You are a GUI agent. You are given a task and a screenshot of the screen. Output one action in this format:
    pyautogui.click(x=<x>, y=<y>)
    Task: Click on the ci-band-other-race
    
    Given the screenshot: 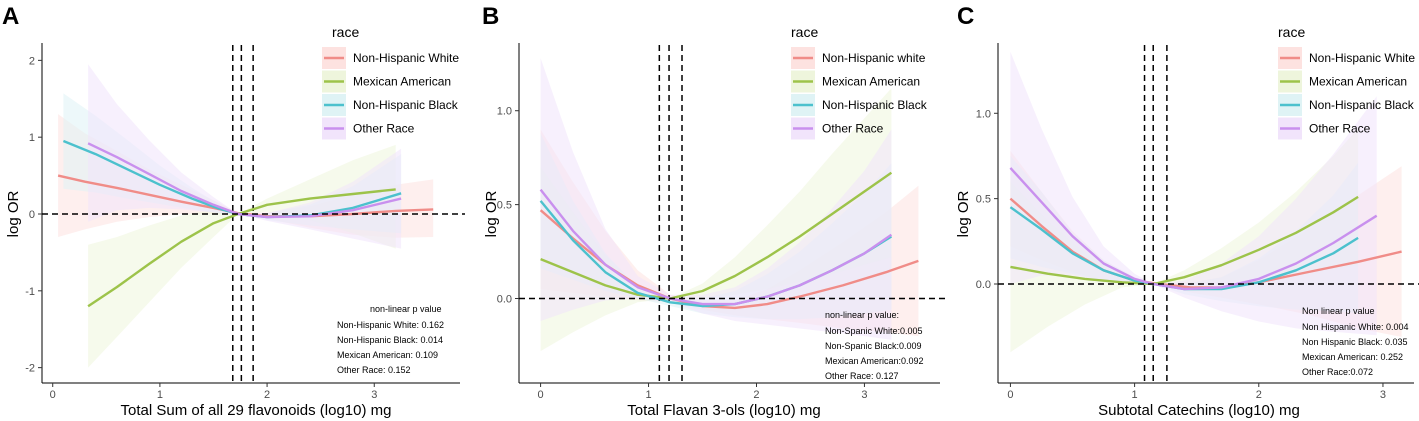 What is the action you would take?
    pyautogui.click(x=245, y=156)
    